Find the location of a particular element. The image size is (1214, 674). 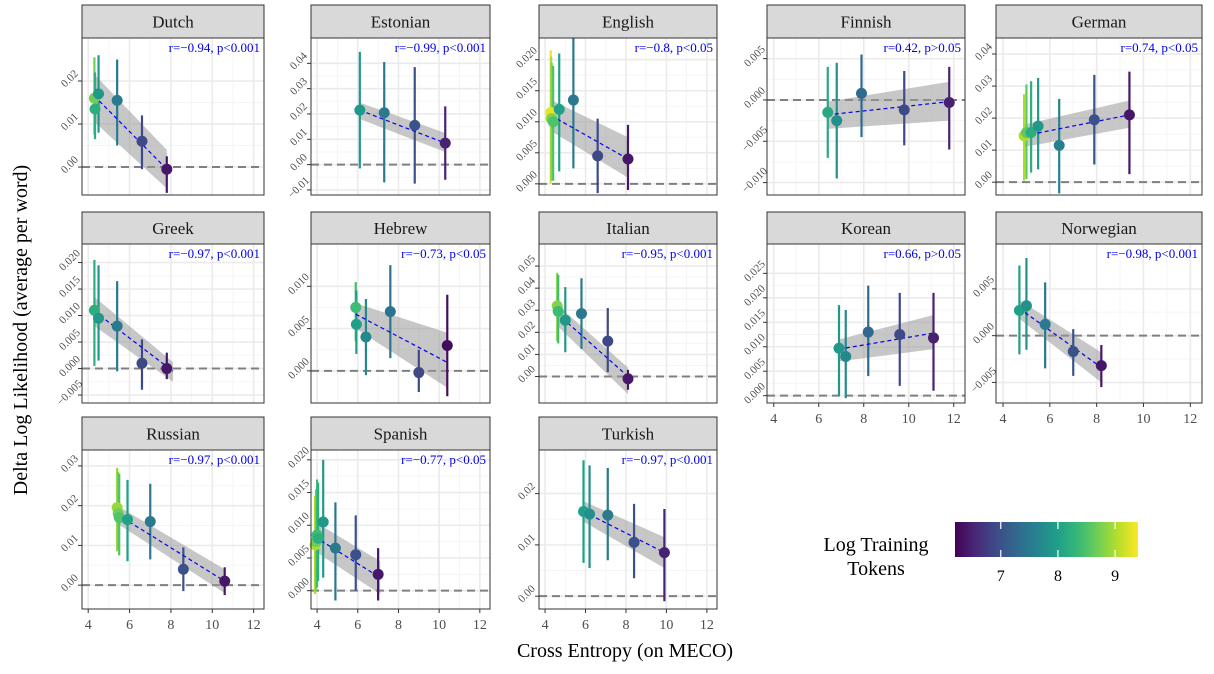

correlation-annotation: r=−0.73, p<0.05 is located at coordinates (443, 253).